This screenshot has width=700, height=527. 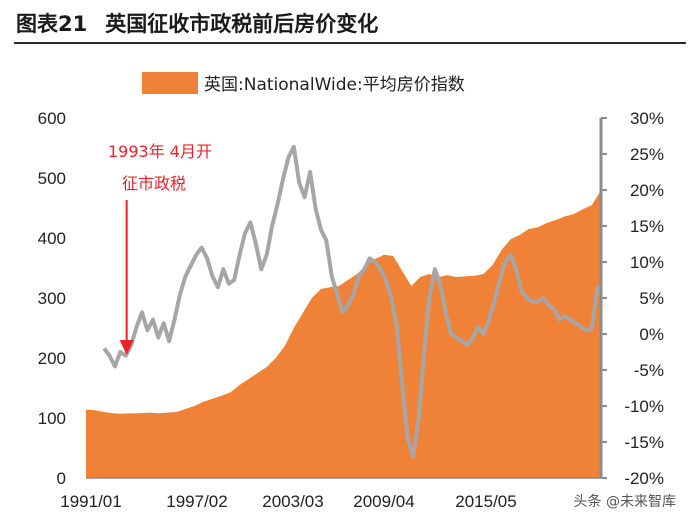 I want to click on x-tick-label: 1991/01, so click(x=90, y=501).